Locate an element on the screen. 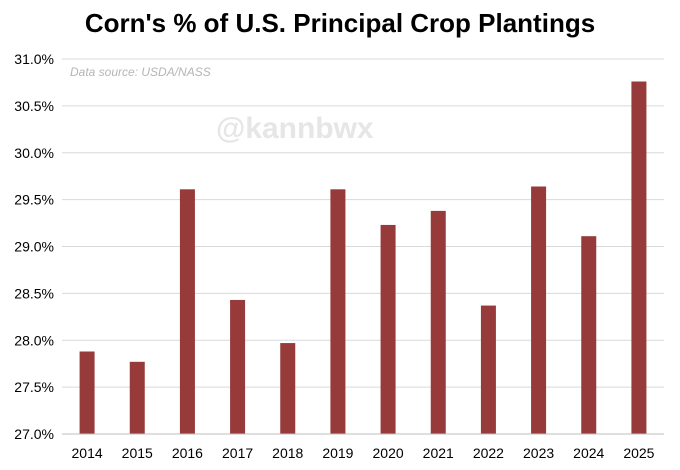 The height and width of the screenshot is (470, 680). y-tick-label: 29.0% is located at coordinates (34, 247).